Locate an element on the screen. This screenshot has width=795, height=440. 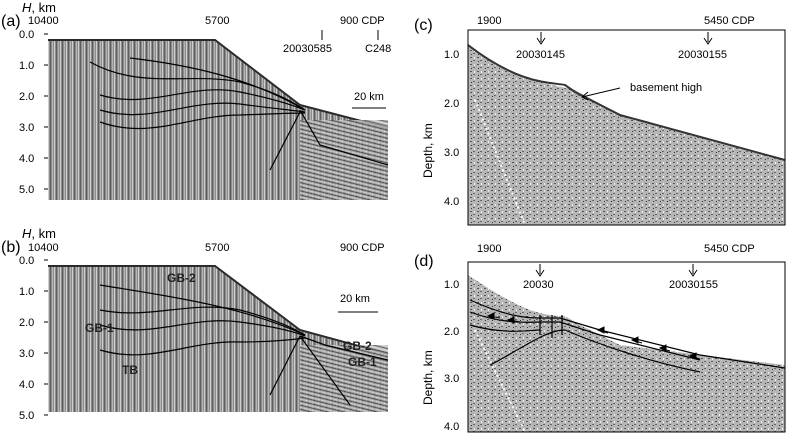
panel-d-ytick: 2.0 is located at coordinates (451, 332).